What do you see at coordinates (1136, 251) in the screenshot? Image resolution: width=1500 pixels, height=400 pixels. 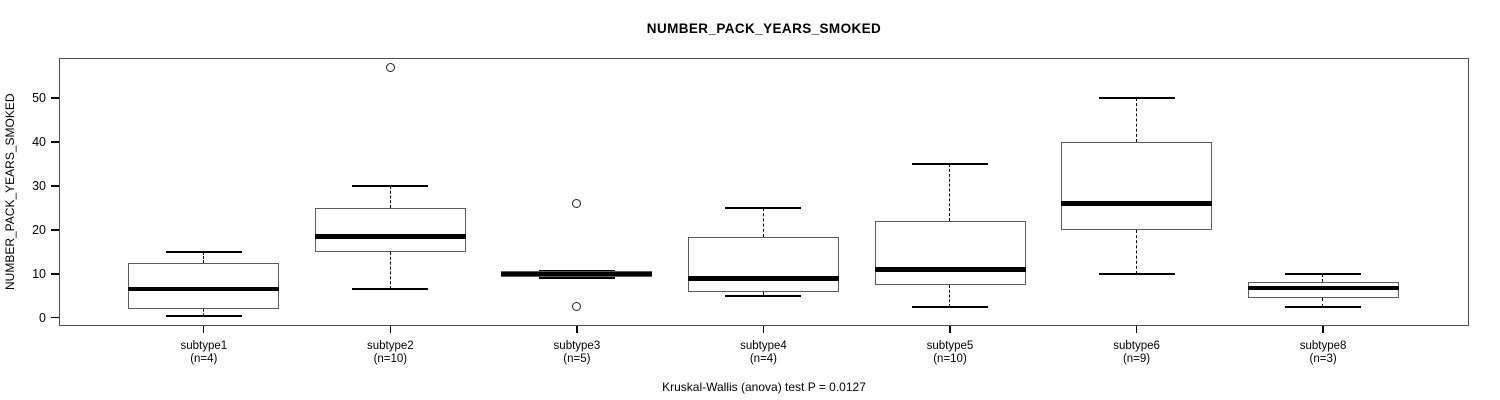 I see `lower-whisker-subtype6` at bounding box center [1136, 251].